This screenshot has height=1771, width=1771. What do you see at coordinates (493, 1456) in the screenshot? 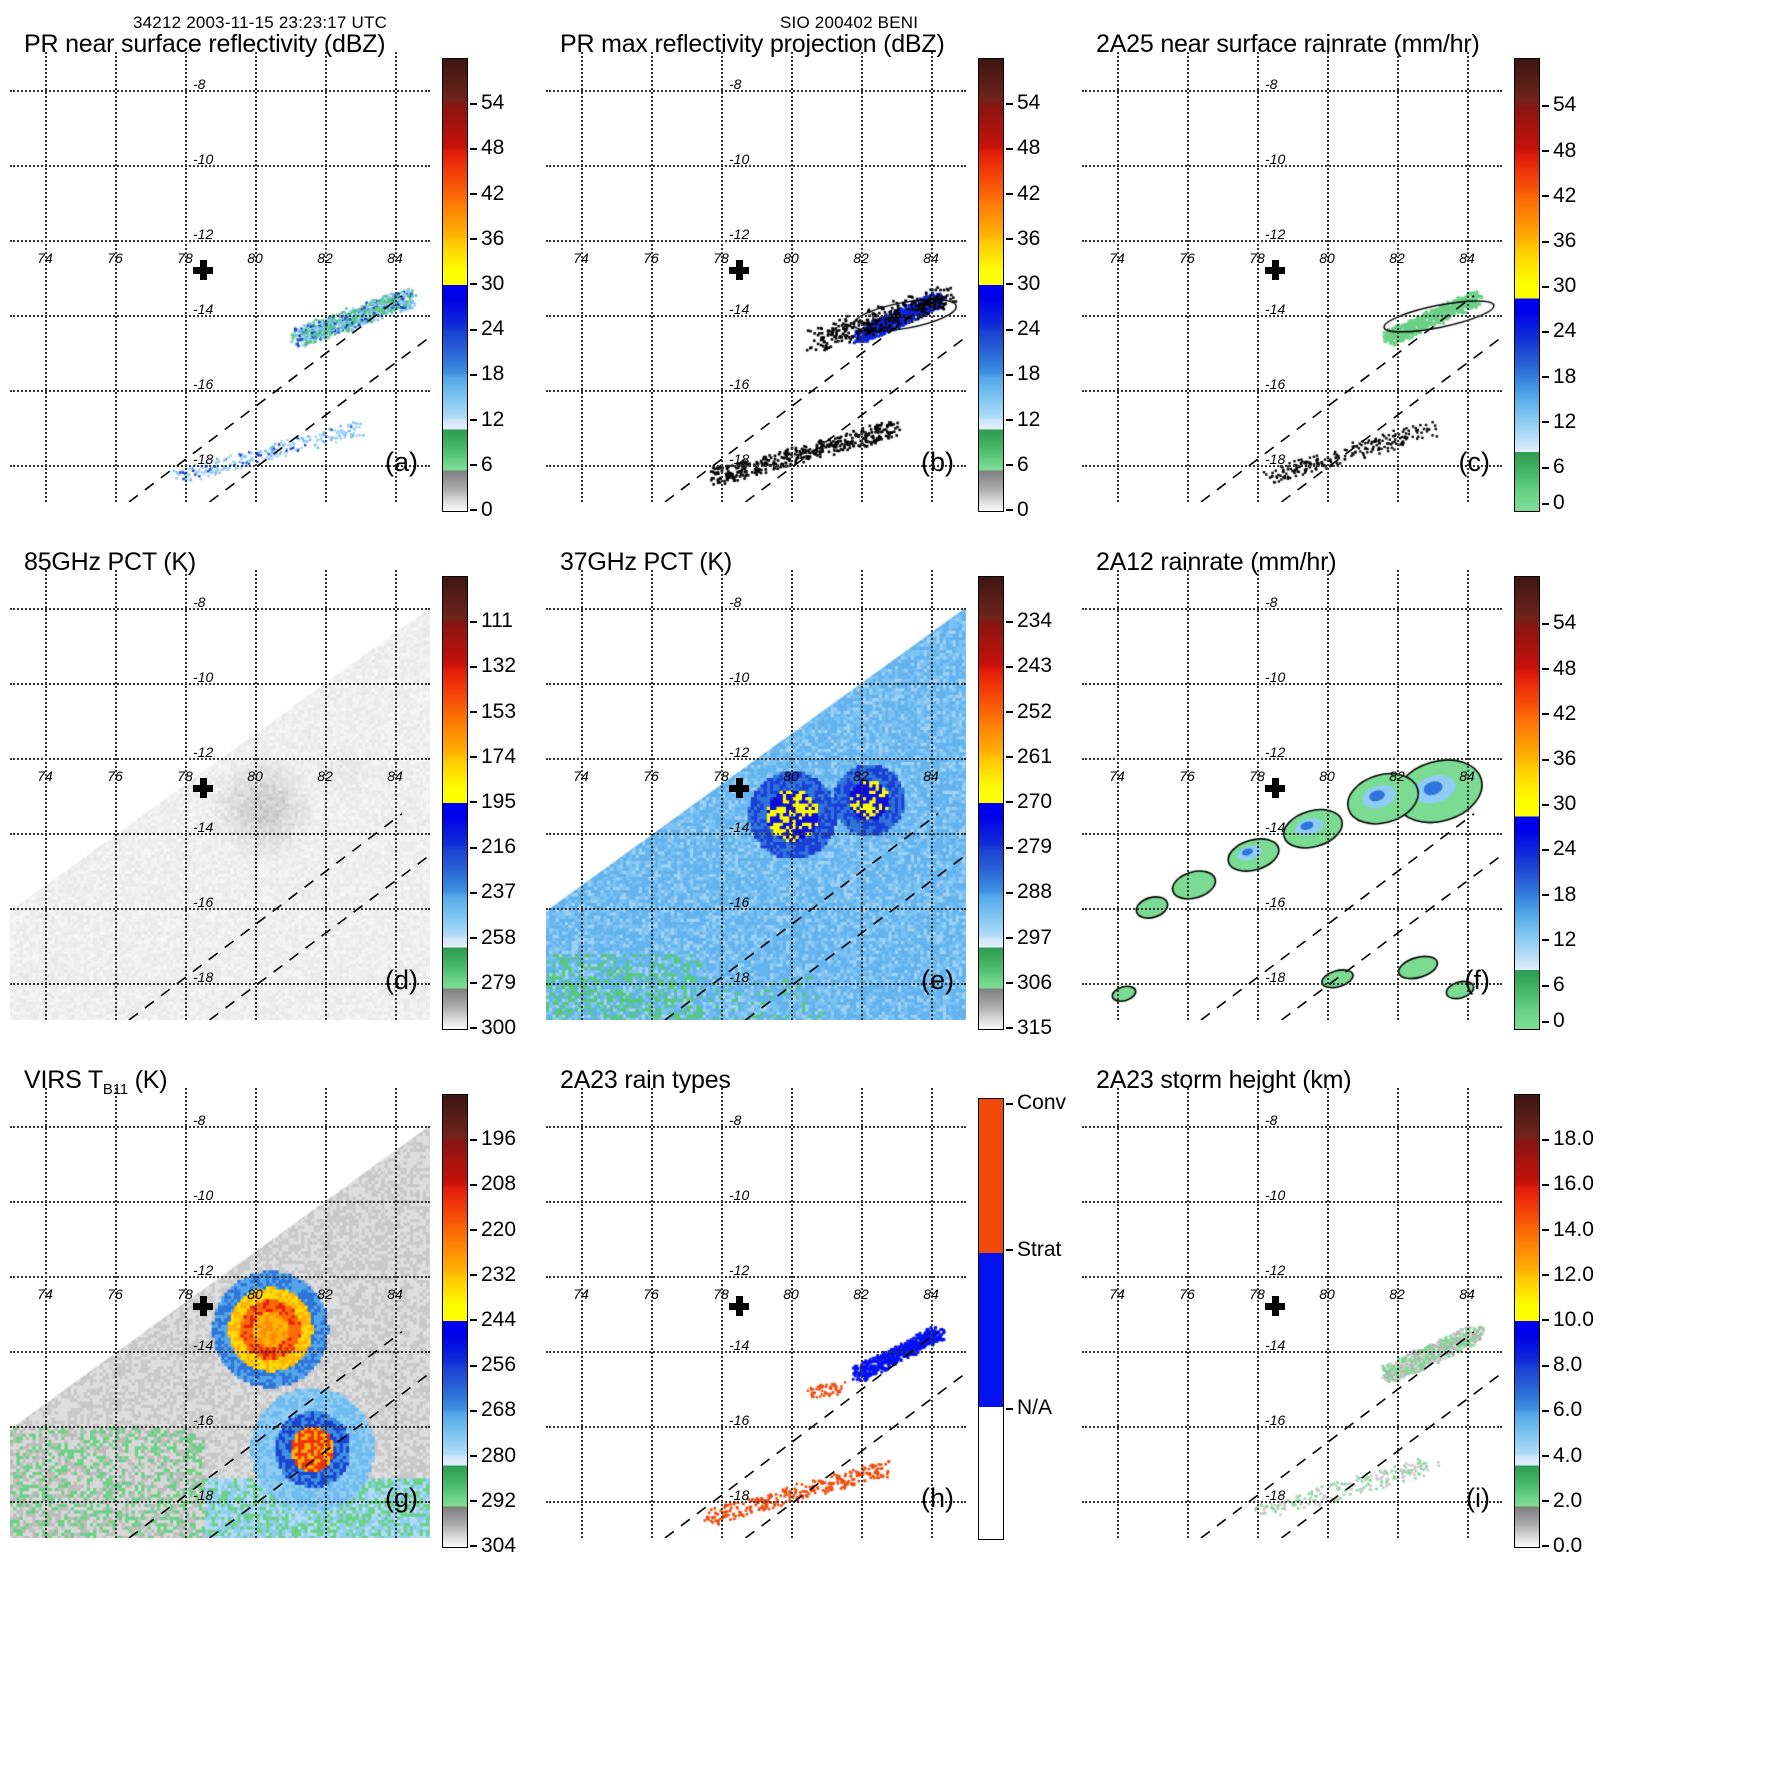
I see `colorbar-tick: 280` at bounding box center [493, 1456].